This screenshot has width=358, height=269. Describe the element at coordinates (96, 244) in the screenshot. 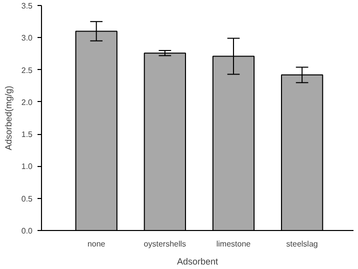

I see `x-tick-label: none` at that location.